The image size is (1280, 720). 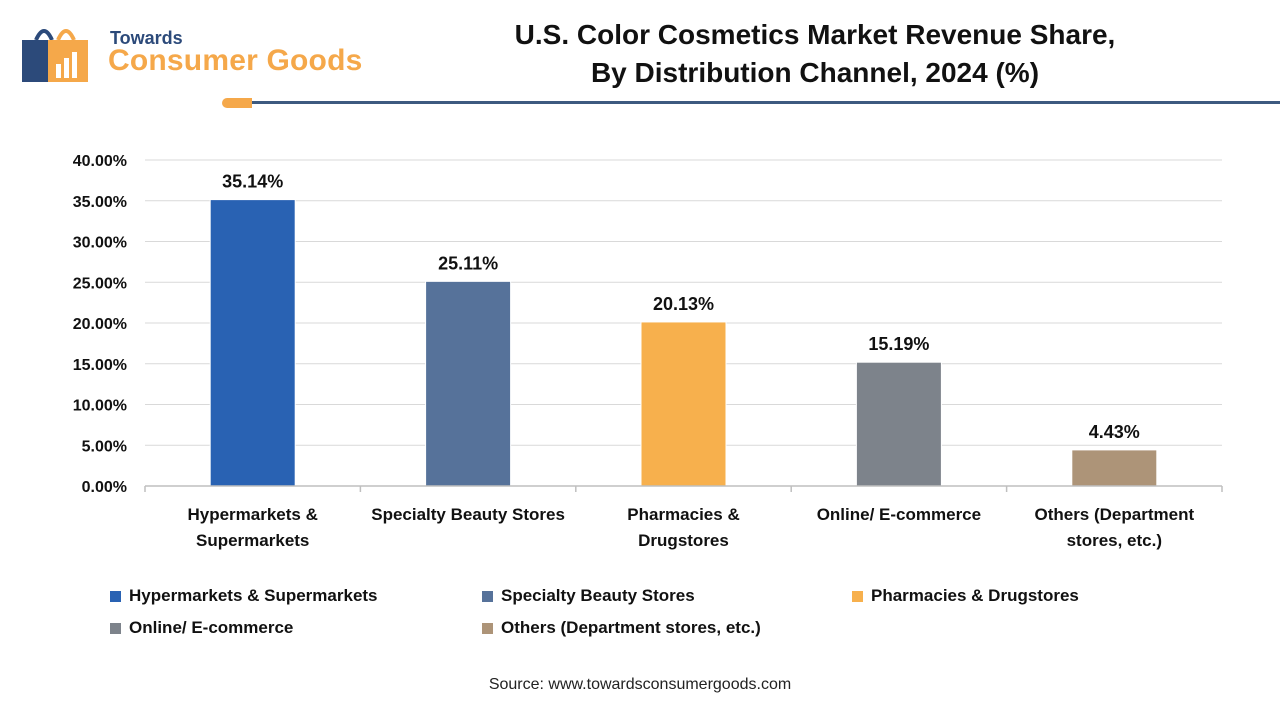 What do you see at coordinates (55, 55) in the screenshot?
I see `shopping-bag-icon` at bounding box center [55, 55].